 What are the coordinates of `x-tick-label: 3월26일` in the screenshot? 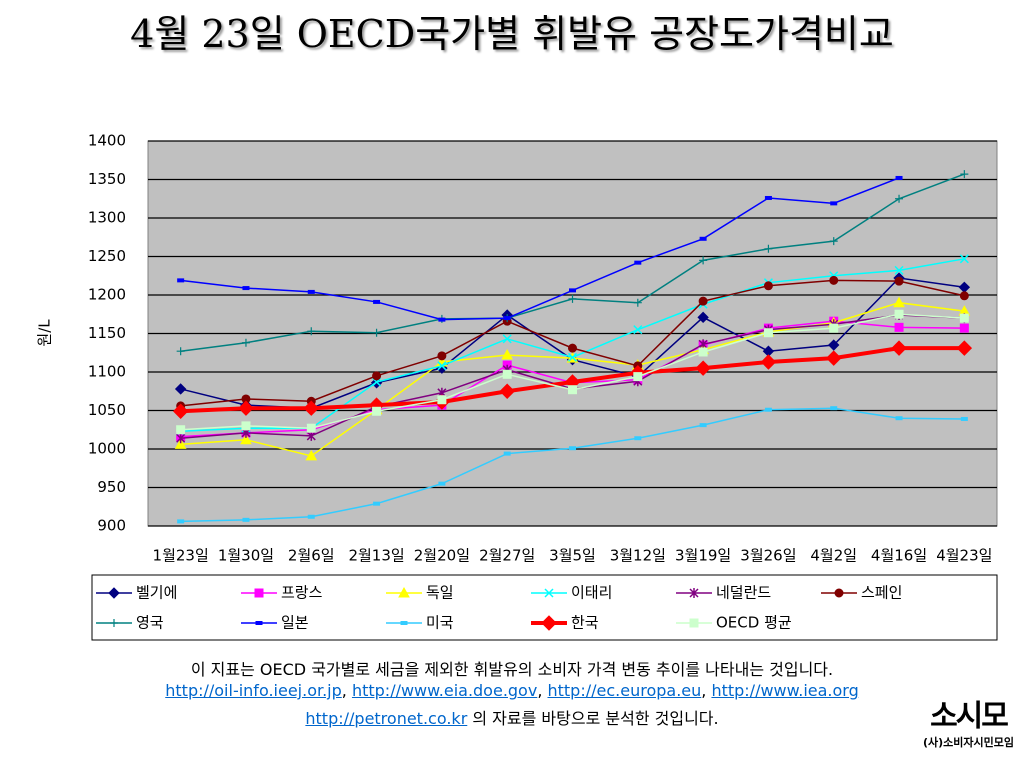 It's located at (768, 556).